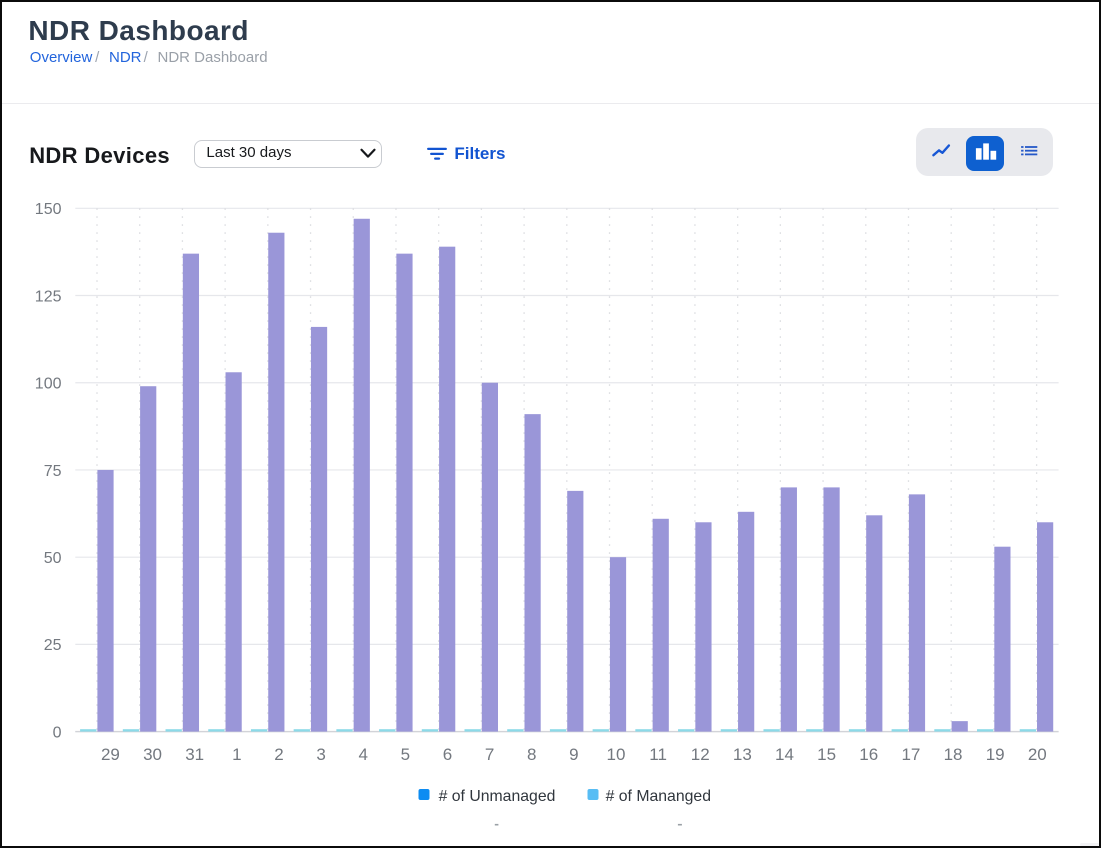 The width and height of the screenshot is (1101, 848). What do you see at coordinates (658, 796) in the screenshot?
I see `svg-text: # of Mananged` at bounding box center [658, 796].